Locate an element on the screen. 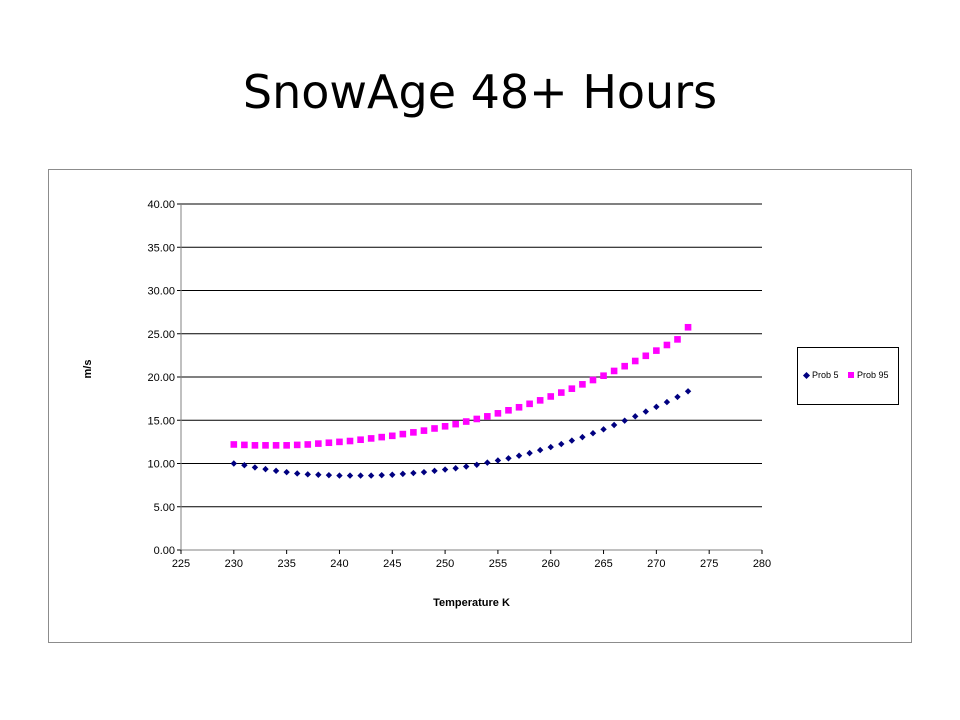 The image size is (960, 720). chart-legend: Prob 5 Prob 95 is located at coordinates (848, 376).